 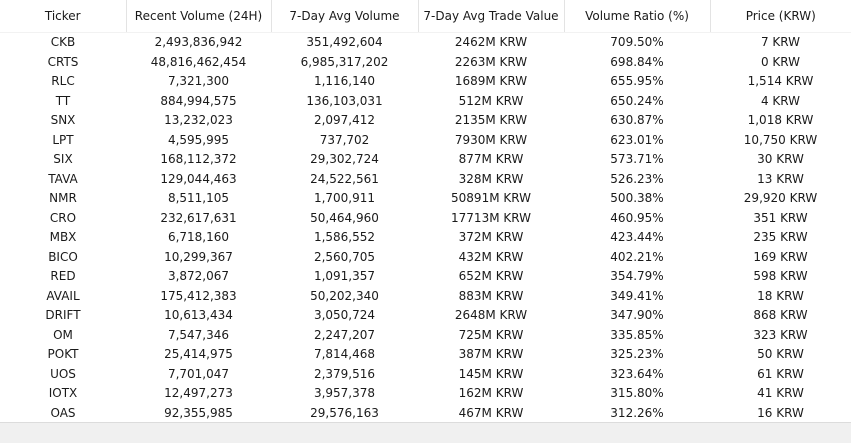 What do you see at coordinates (780, 42) in the screenshot?
I see `price-cell: 7 KRW` at bounding box center [780, 42].